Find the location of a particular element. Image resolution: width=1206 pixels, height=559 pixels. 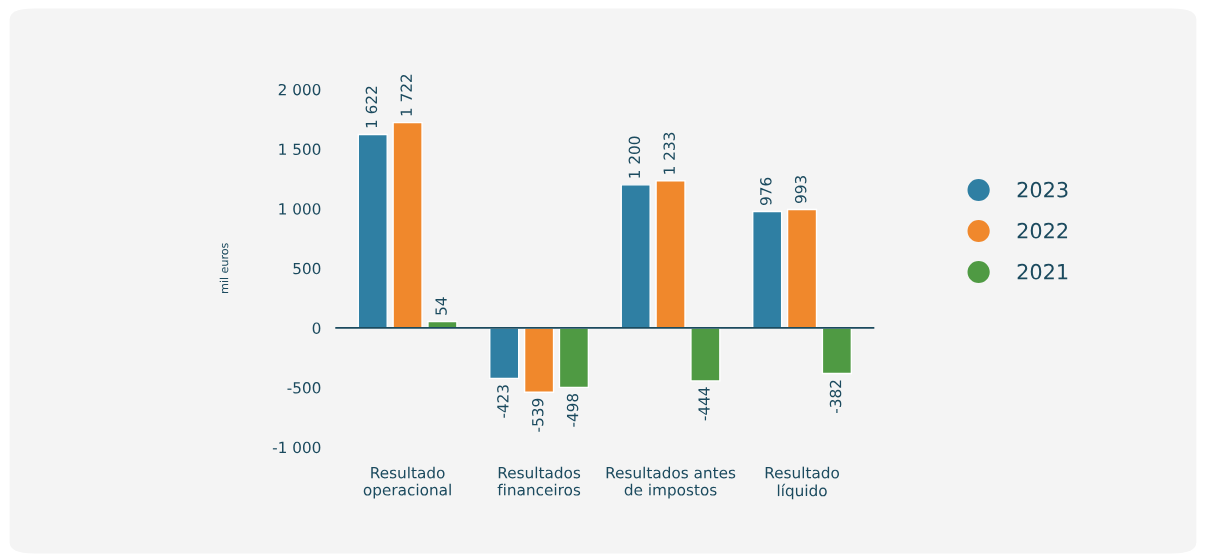

data-label: -539 is located at coordinates (537, 415).